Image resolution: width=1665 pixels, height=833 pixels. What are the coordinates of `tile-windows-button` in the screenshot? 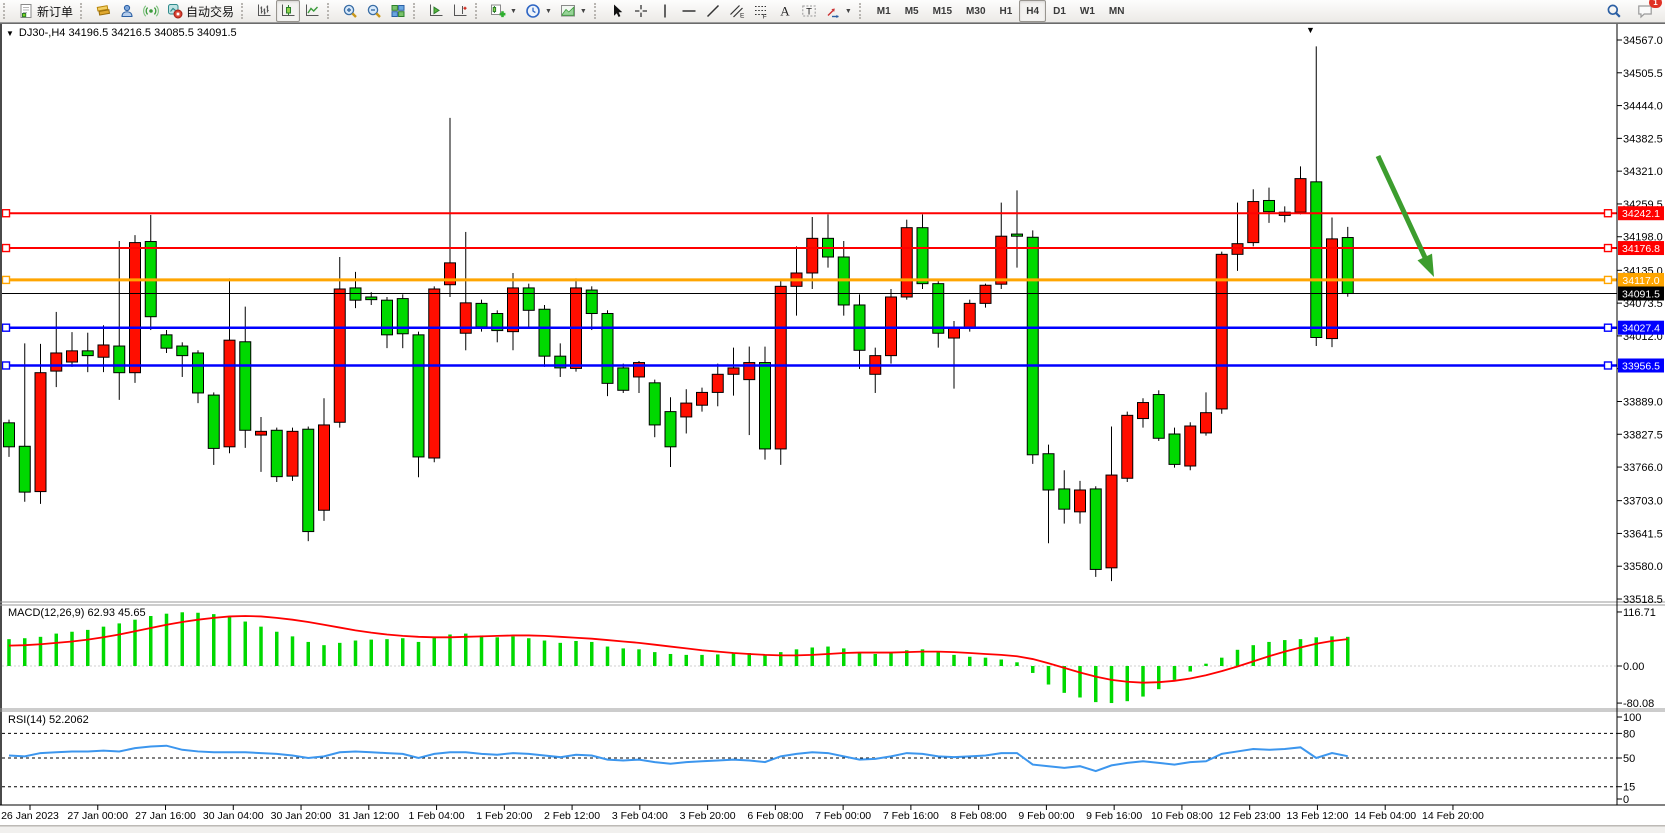 It's located at (398, 11).